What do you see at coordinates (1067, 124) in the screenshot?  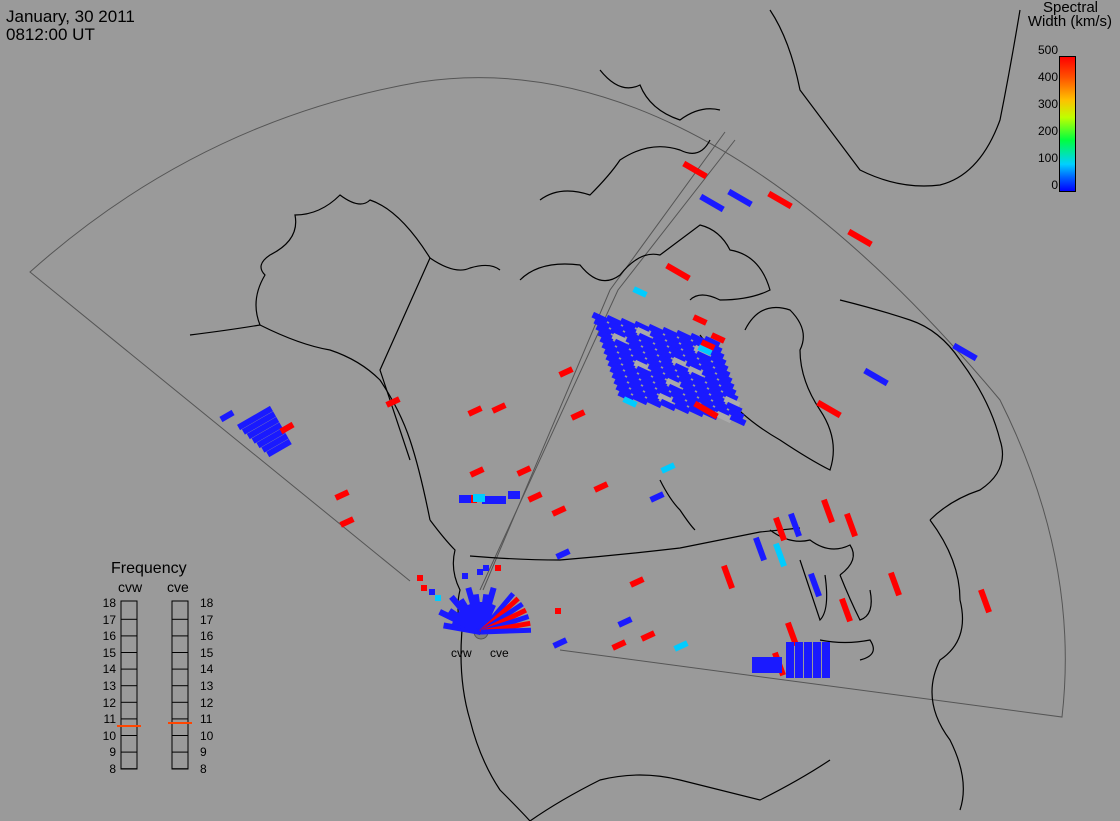 I see `spectral-width-colorbar` at bounding box center [1067, 124].